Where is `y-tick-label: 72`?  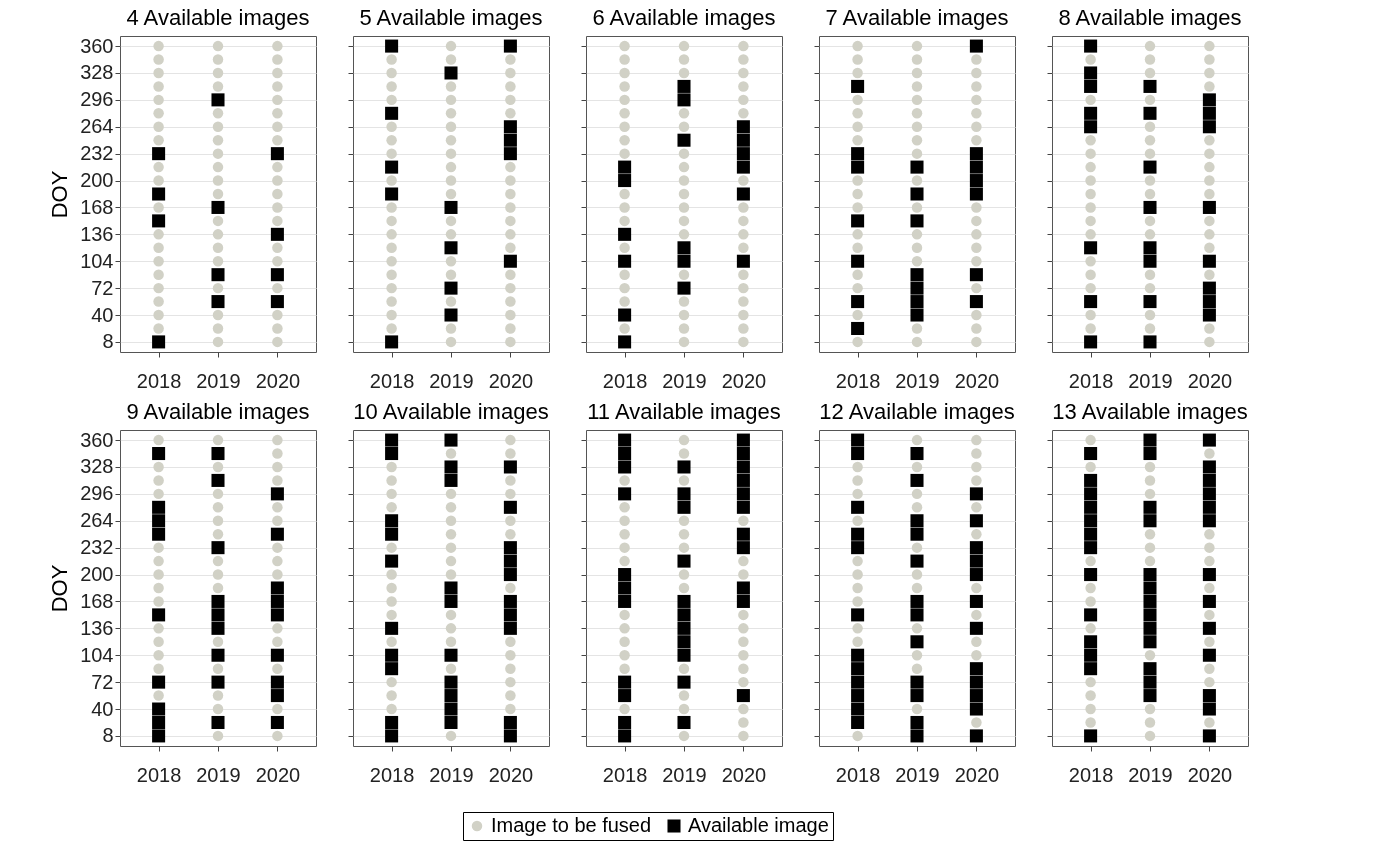 y-tick-label: 72 is located at coordinates (102, 681).